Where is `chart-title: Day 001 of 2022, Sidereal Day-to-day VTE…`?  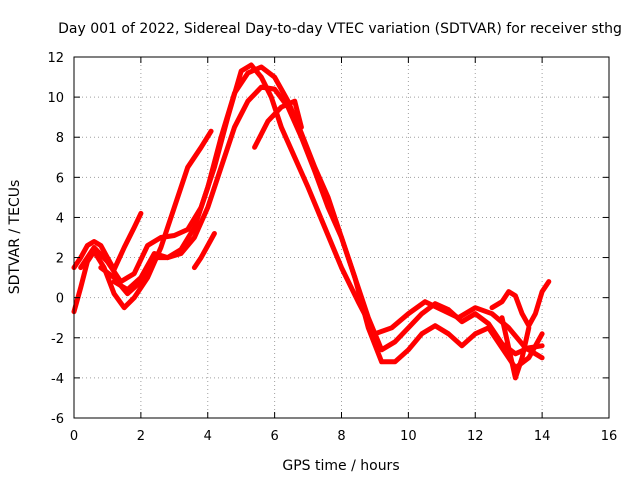 chart-title: Day 001 of 2022, Sidereal Day-to-day VTE… is located at coordinates (340, 29).